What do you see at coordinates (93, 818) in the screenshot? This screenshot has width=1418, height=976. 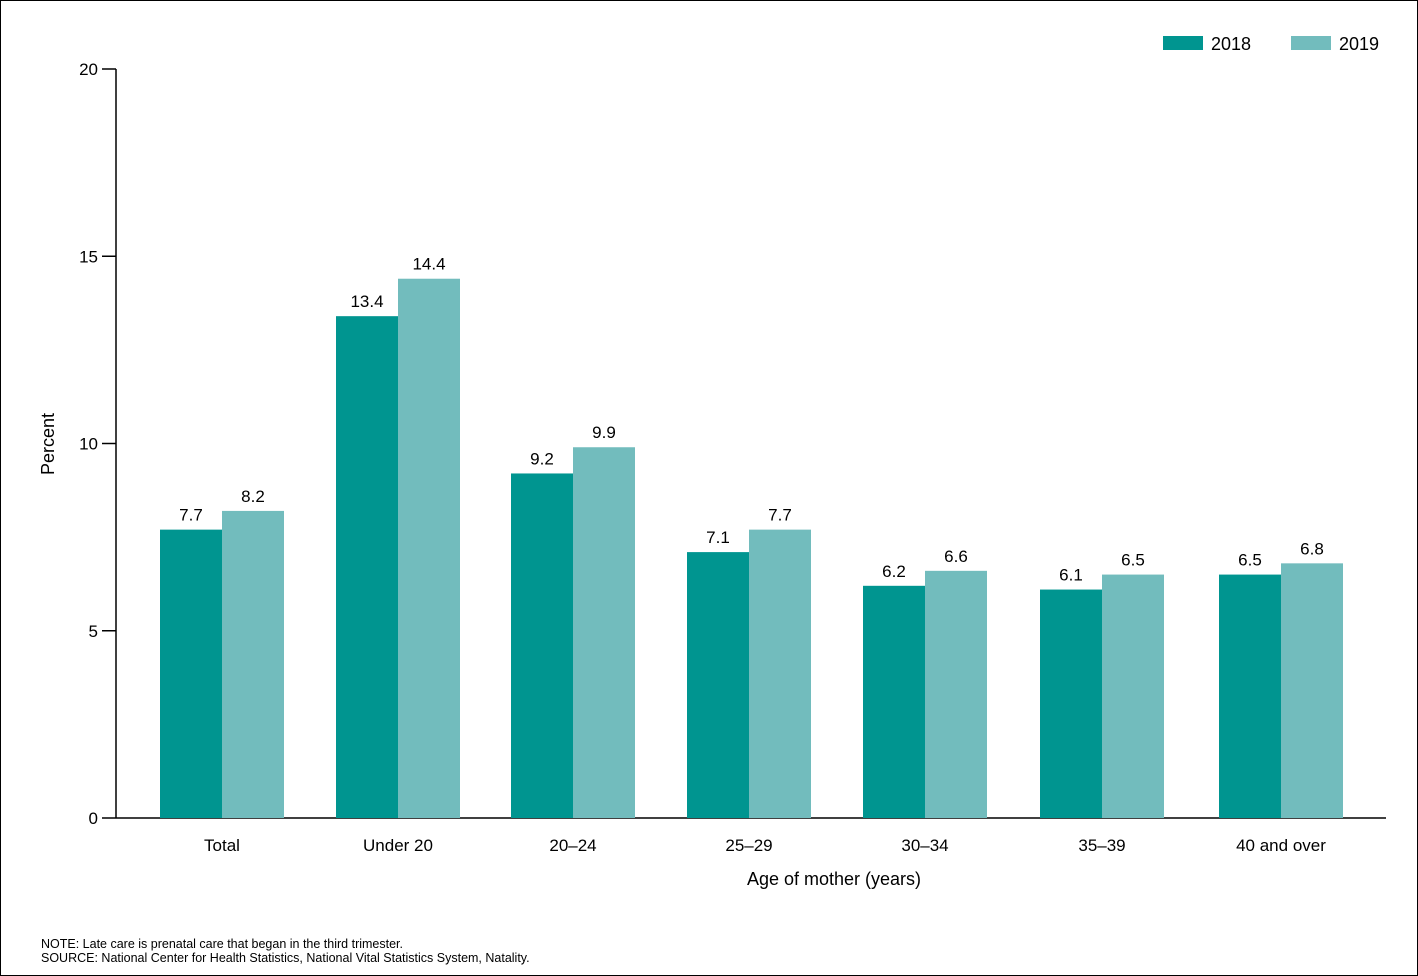 I see `y-tick-label: 0` at bounding box center [93, 818].